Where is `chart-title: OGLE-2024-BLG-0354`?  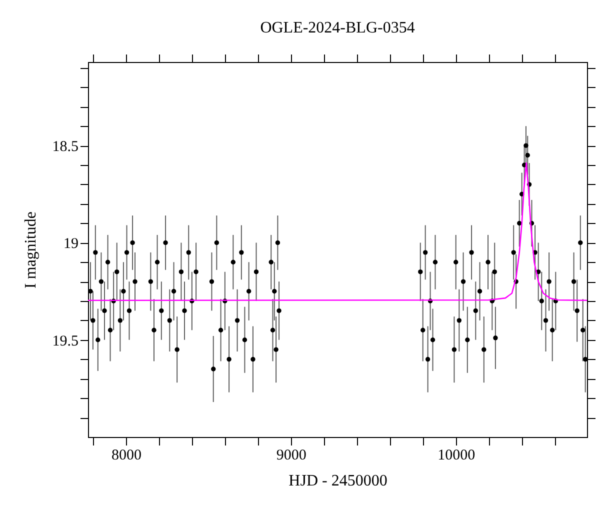 chart-title: OGLE-2024-BLG-0354 is located at coordinates (337, 28).